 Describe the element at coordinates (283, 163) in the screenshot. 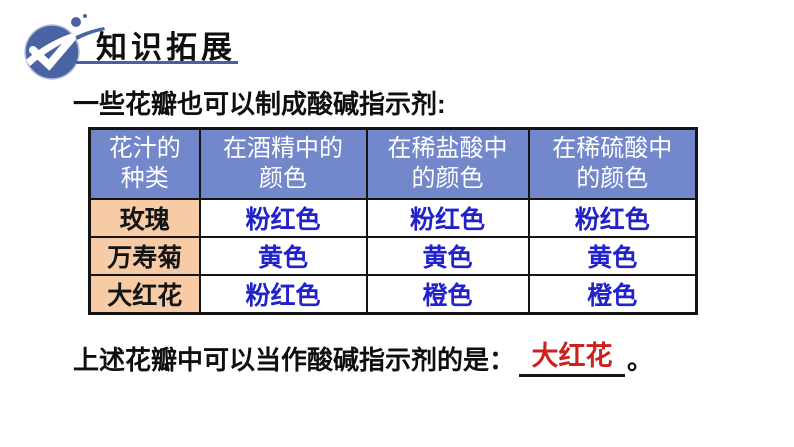

I see `column-header-color-in-alcohol: 在酒精中的 颜色` at that location.